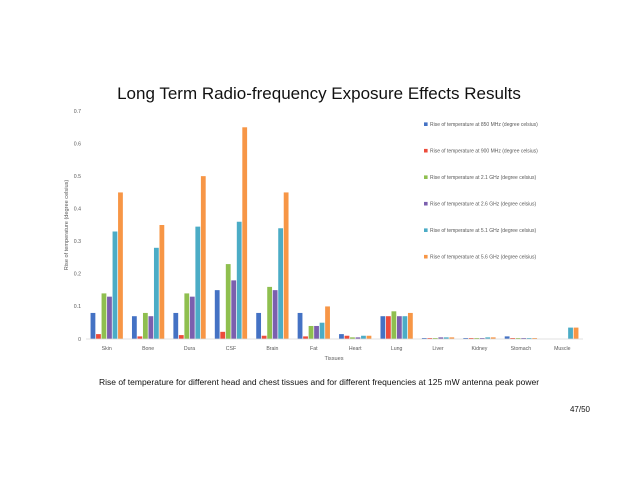  What do you see at coordinates (438, 349) in the screenshot?
I see `x-tick-label: Liver` at bounding box center [438, 349].